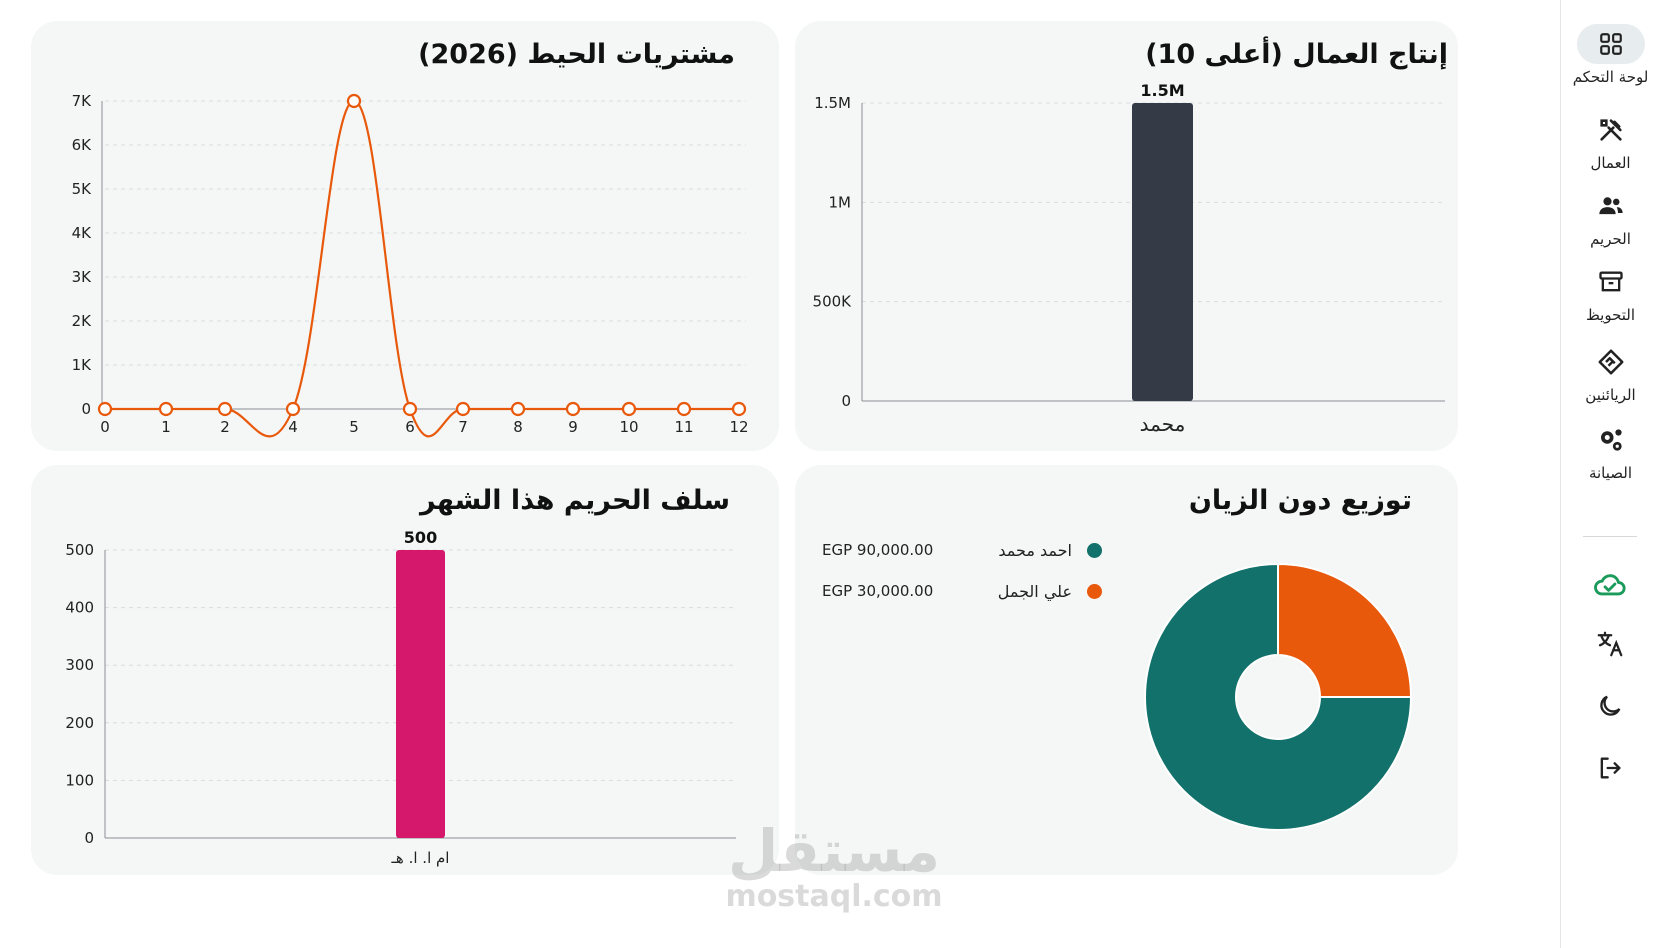  I want to click on sidebar-item-maintenance: الصيانة, so click(1610, 451).